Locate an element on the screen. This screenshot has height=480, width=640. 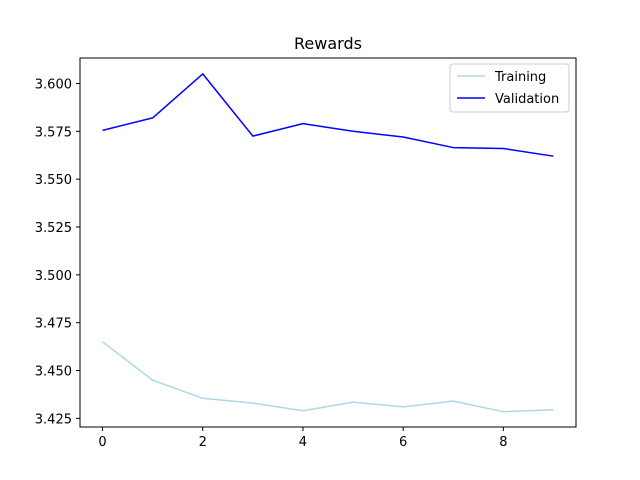
y-tick-label-7: 3.600 is located at coordinates (53, 84).